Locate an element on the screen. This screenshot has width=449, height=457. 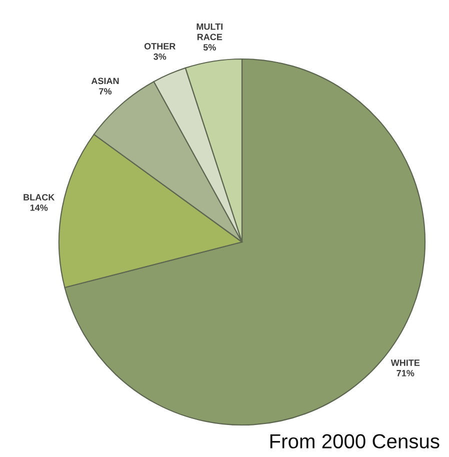
slice-label: WHITE is located at coordinates (405, 363).